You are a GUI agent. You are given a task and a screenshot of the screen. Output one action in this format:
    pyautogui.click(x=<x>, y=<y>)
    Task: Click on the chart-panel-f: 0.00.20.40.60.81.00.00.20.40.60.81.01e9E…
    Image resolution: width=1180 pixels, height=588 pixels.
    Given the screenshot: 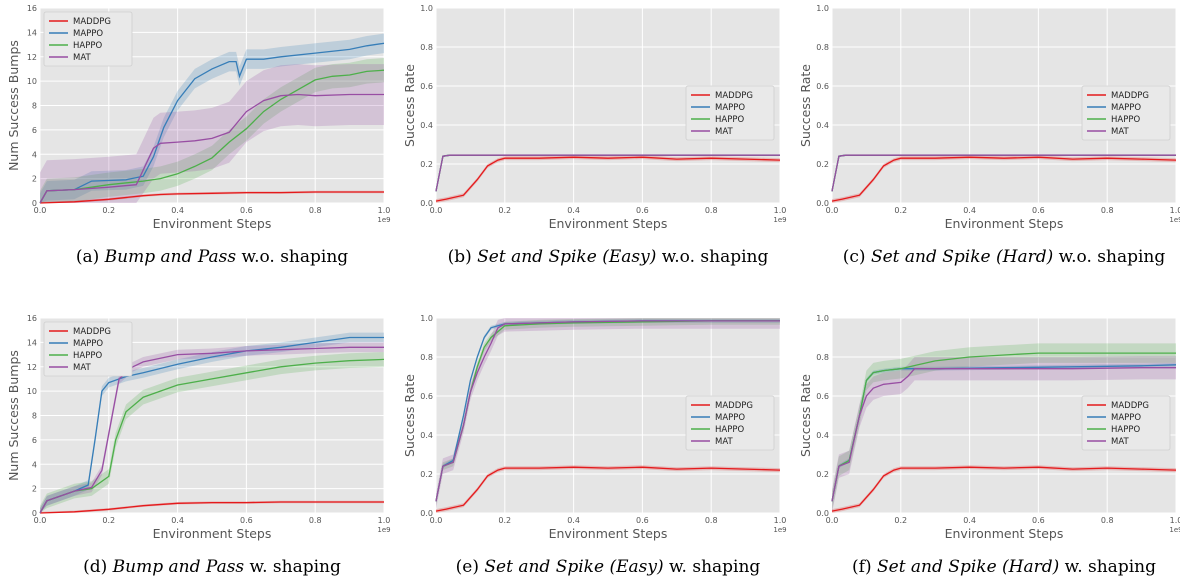 What is the action you would take?
    pyautogui.click(x=989, y=445)
    